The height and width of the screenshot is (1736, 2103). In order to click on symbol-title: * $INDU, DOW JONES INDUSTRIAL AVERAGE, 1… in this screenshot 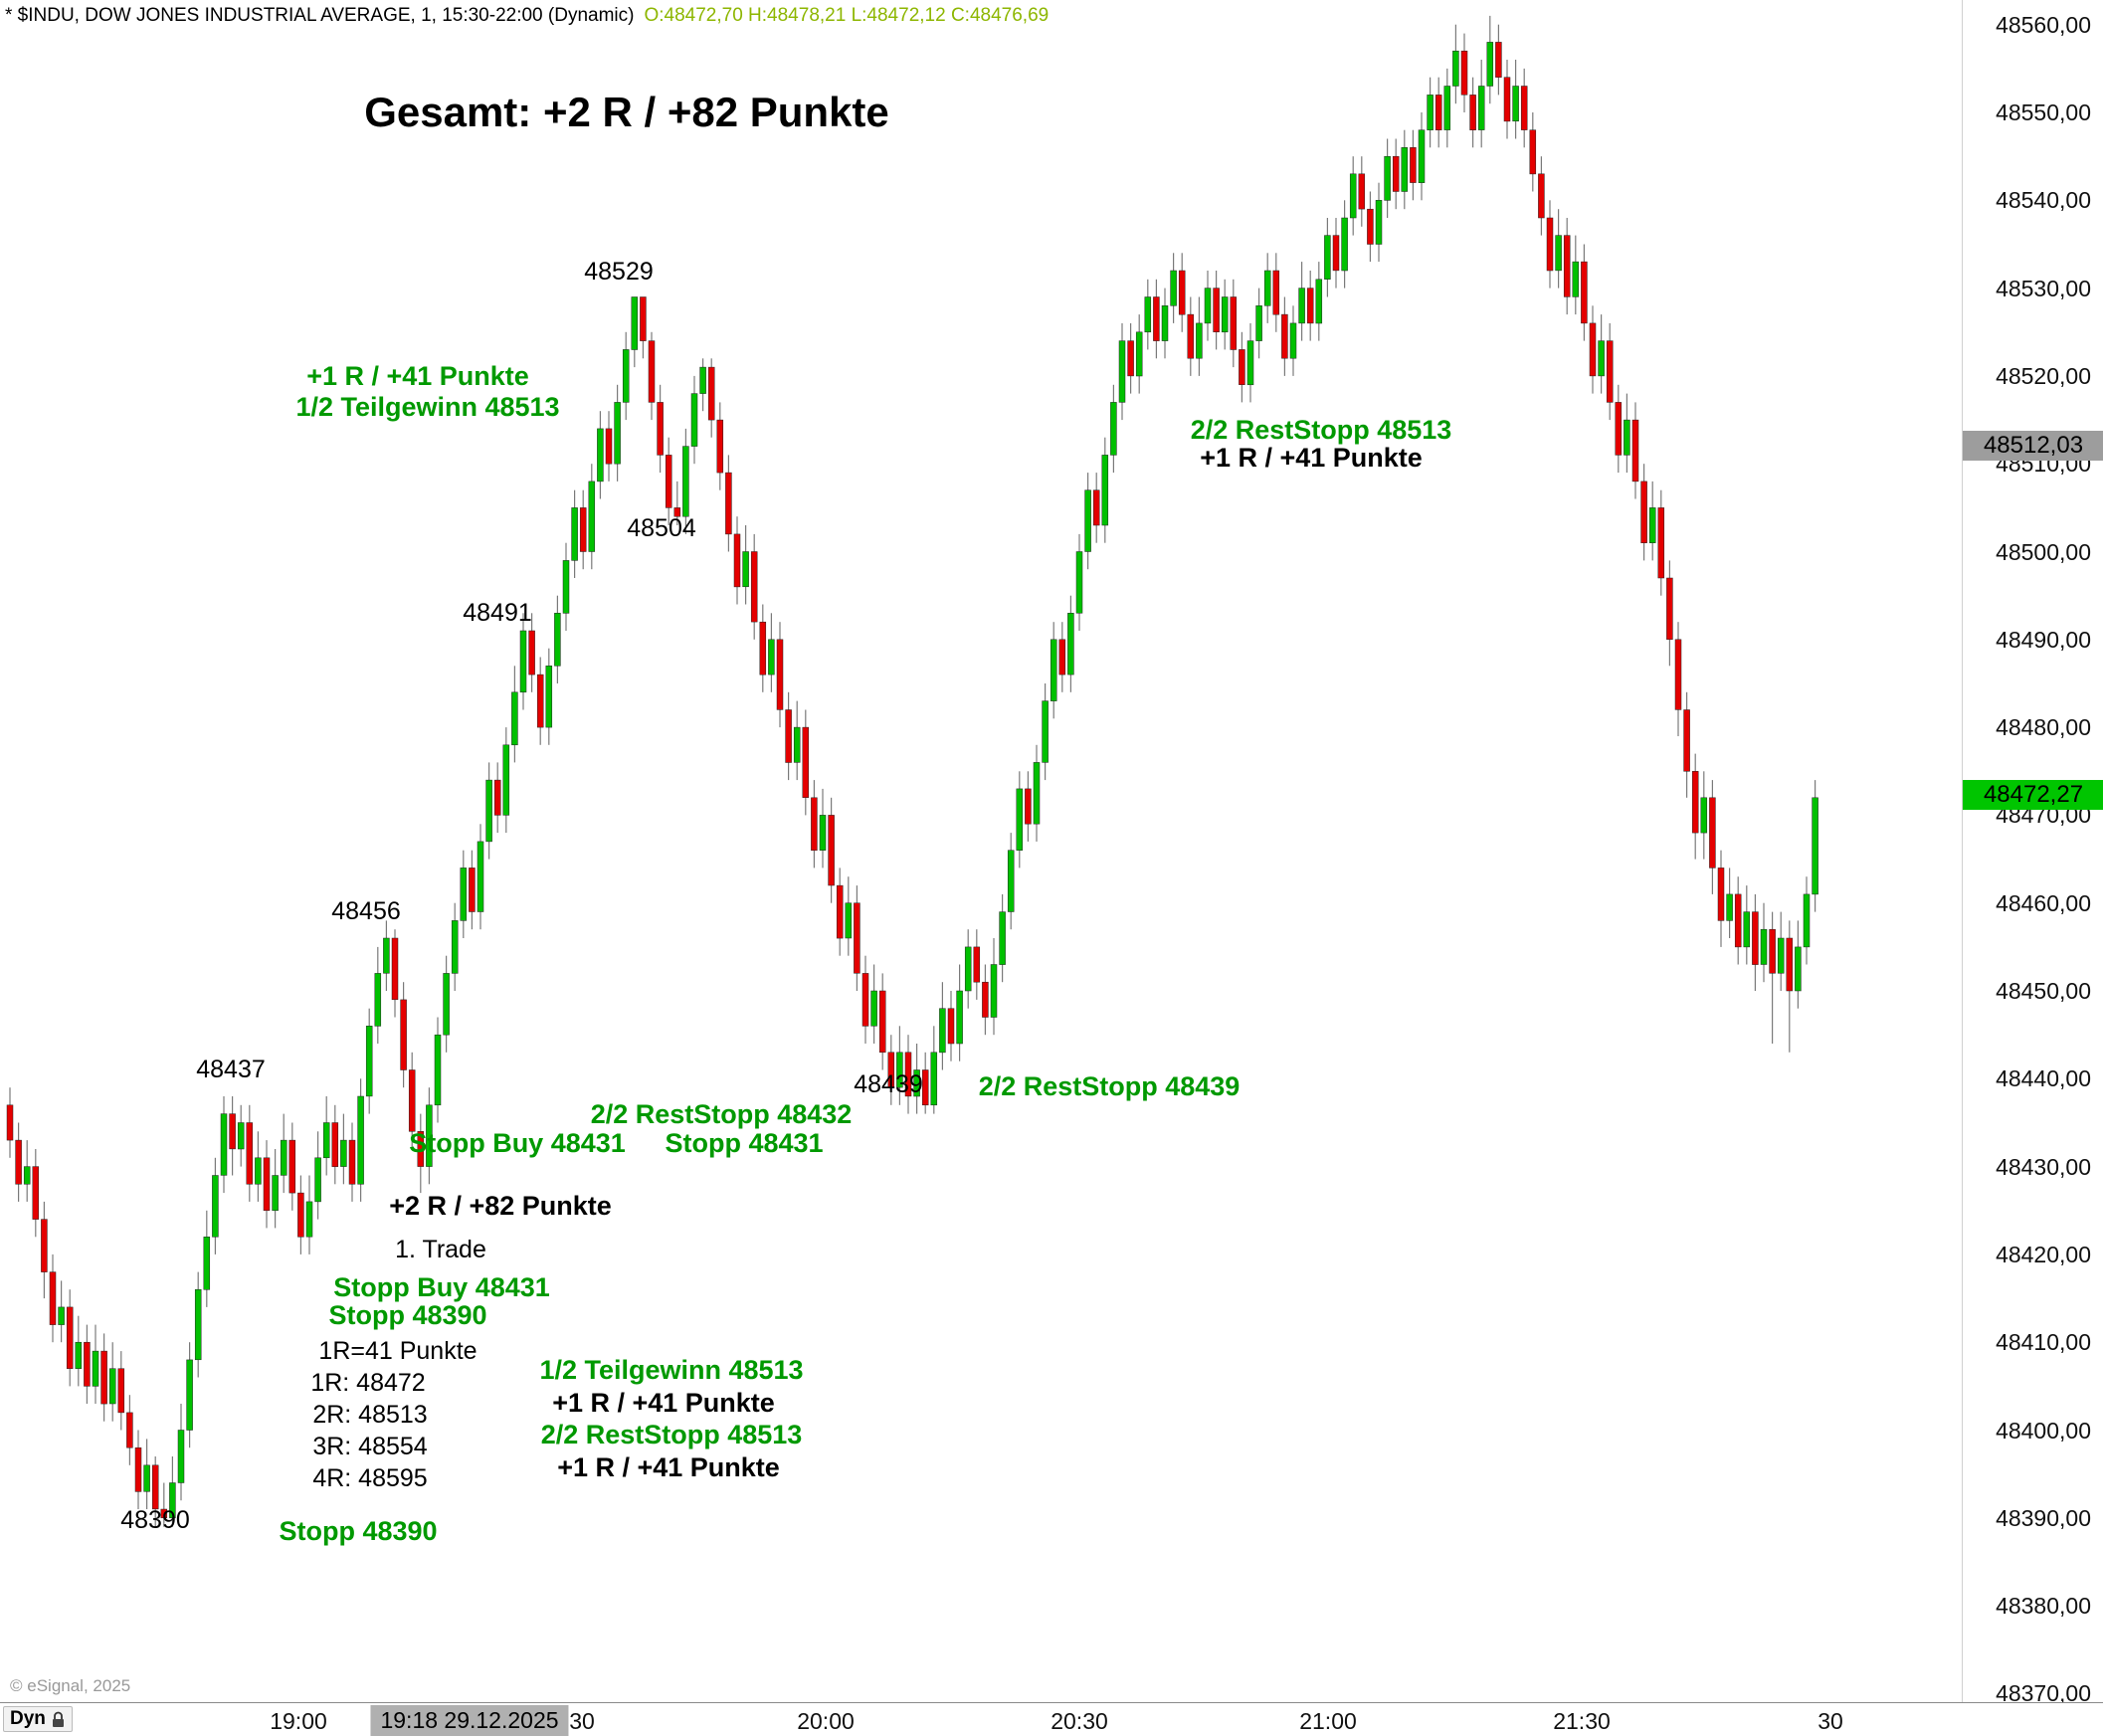, I will do `click(320, 16)`.